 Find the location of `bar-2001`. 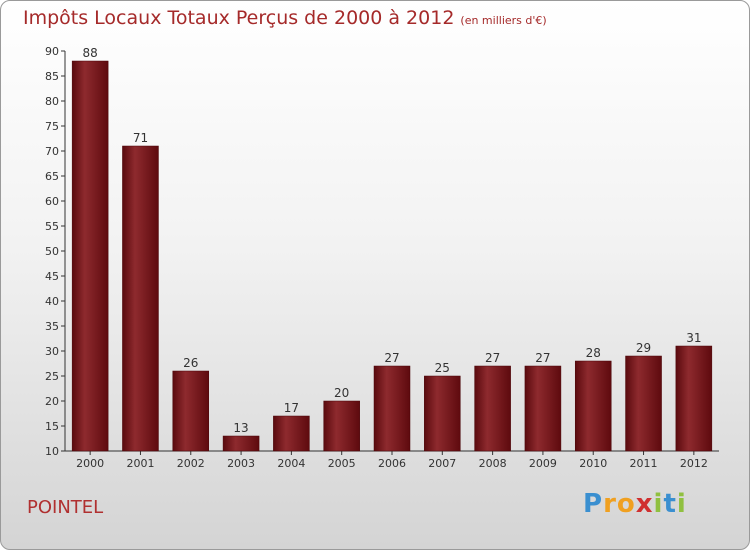

bar-2001 is located at coordinates (140, 298).